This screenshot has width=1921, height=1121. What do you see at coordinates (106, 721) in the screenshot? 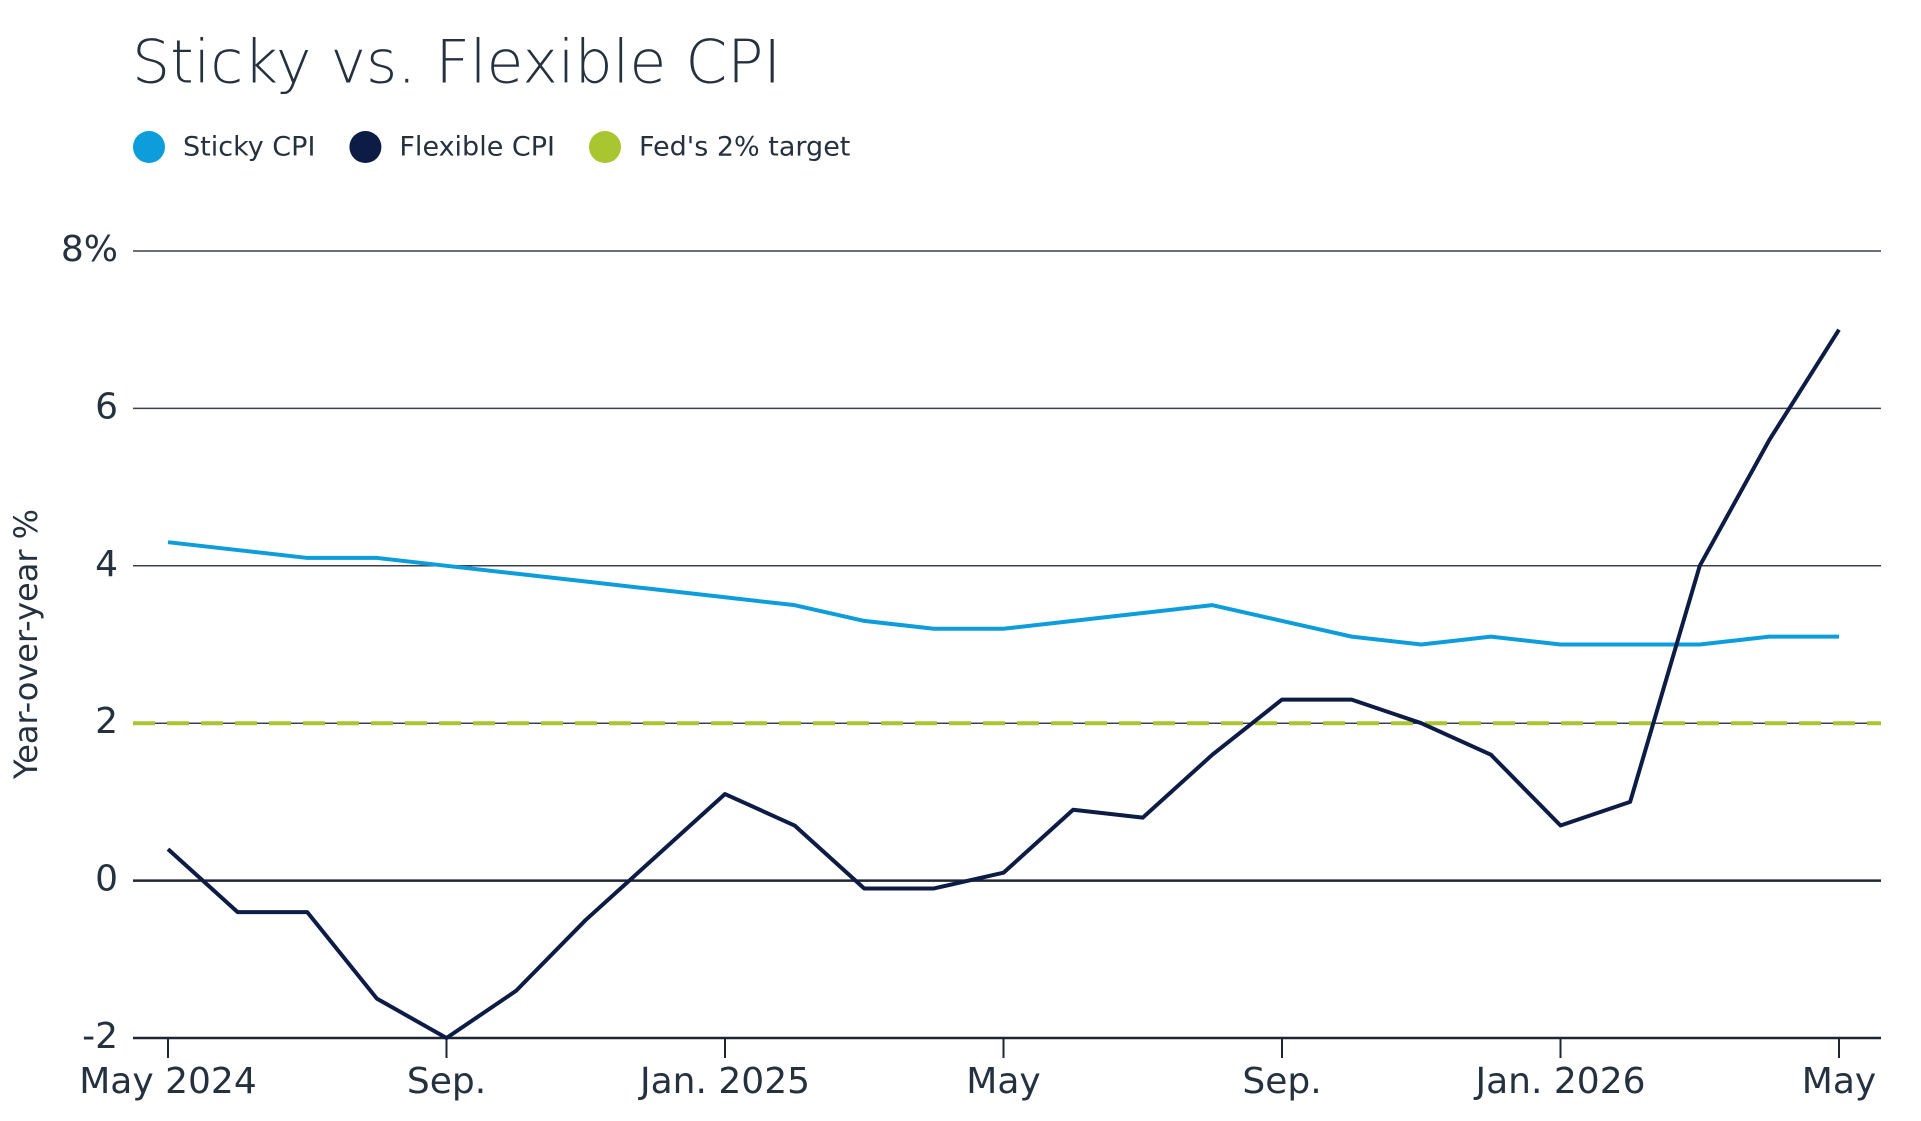
I see `y-tick-label: 2` at bounding box center [106, 721].